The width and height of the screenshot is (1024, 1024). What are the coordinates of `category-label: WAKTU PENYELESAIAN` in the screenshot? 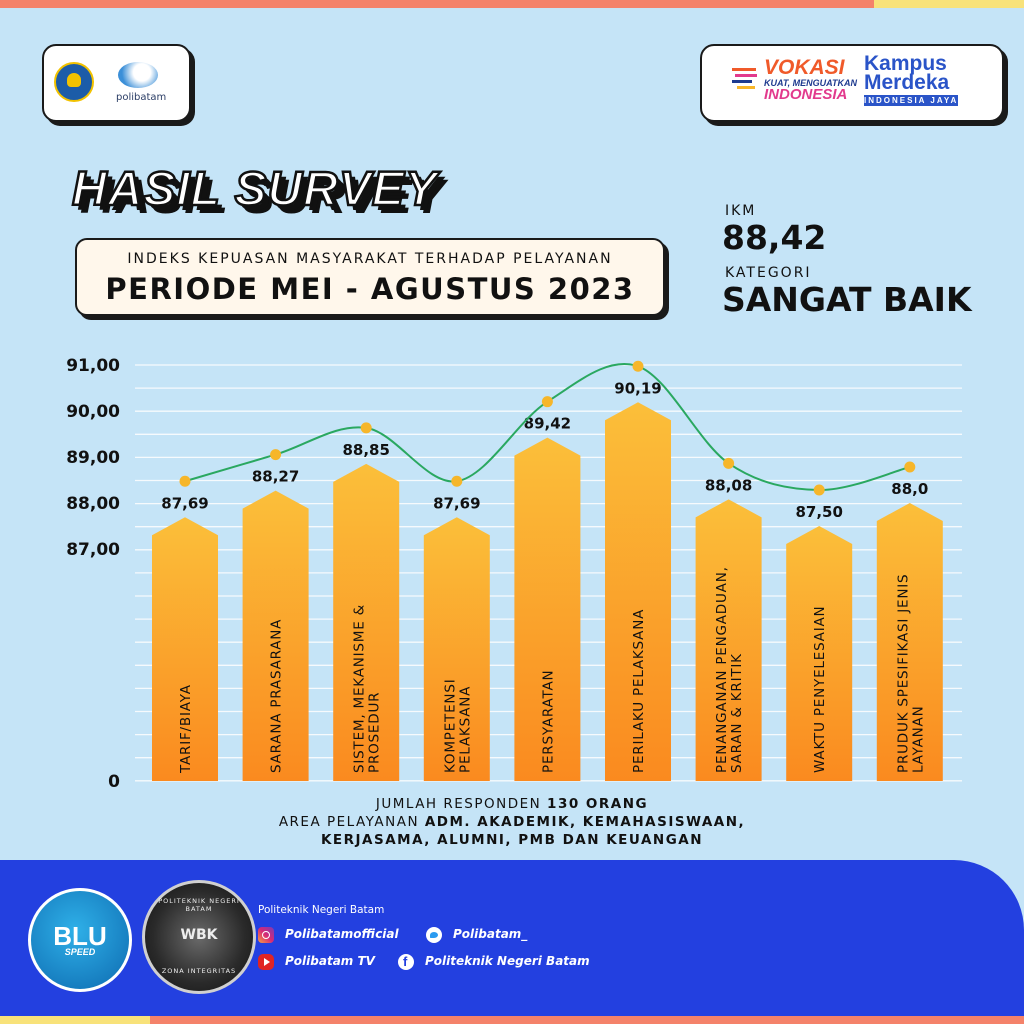 It's located at (820, 689).